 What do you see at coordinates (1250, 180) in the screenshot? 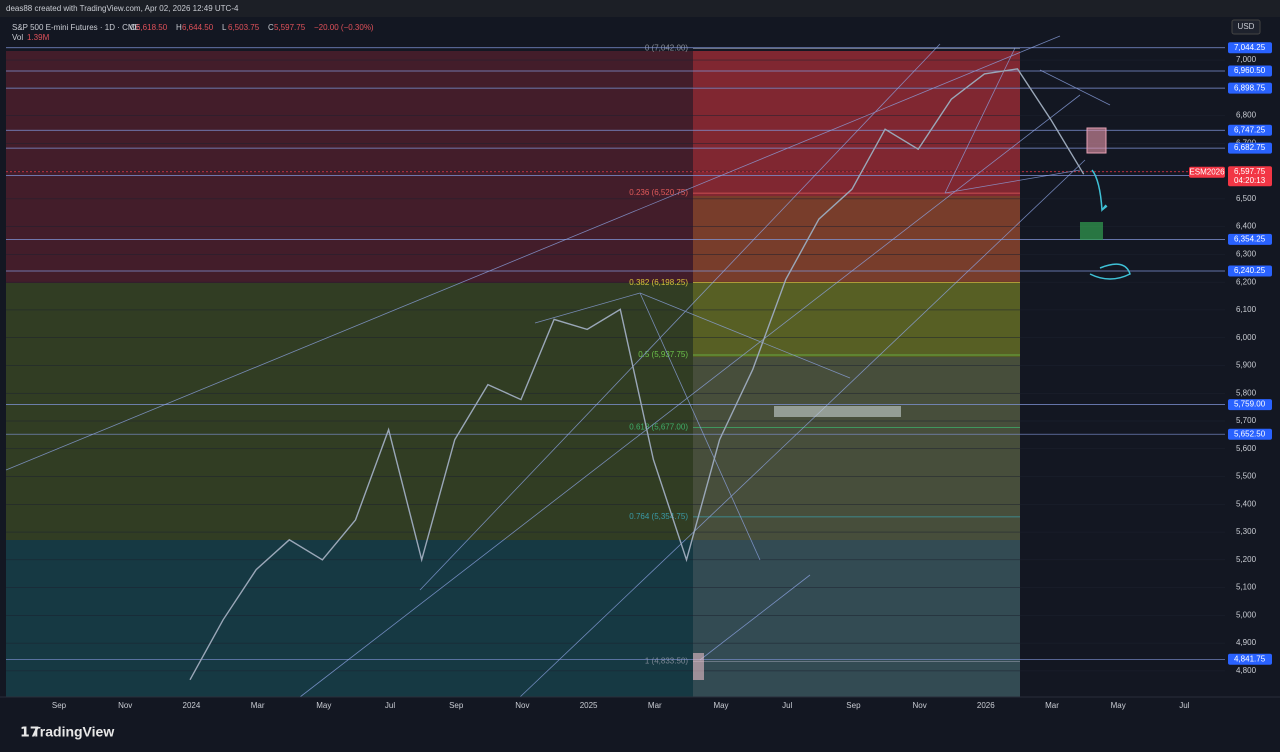
I see `countdown: 04:20:13` at bounding box center [1250, 180].